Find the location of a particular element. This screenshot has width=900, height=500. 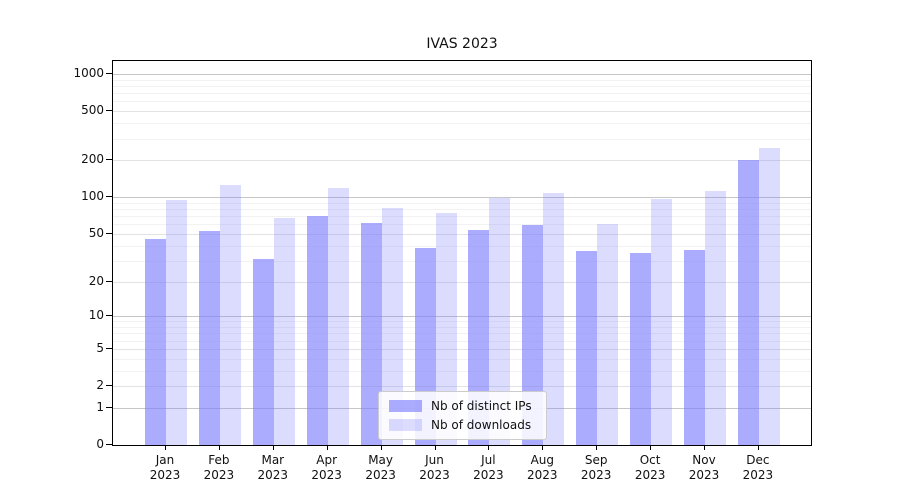

x-tick-label: Mar 2023 is located at coordinates (273, 467).